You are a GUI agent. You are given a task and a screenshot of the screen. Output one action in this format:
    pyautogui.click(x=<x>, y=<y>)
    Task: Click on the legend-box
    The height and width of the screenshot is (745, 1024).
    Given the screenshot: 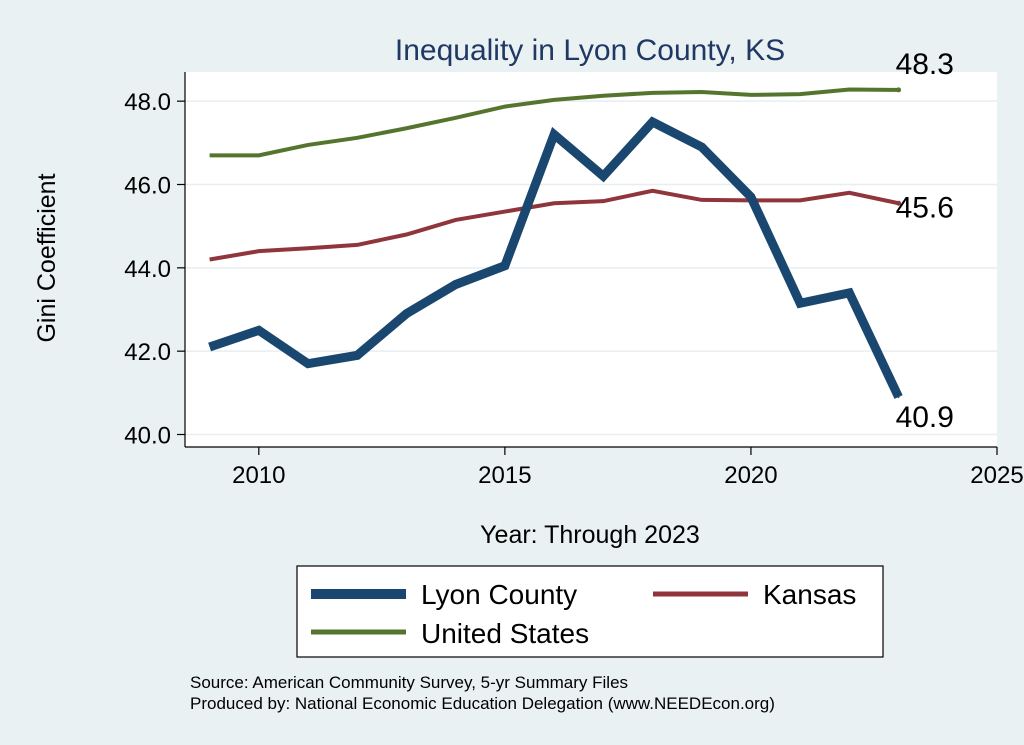 What is the action you would take?
    pyautogui.click(x=590, y=611)
    